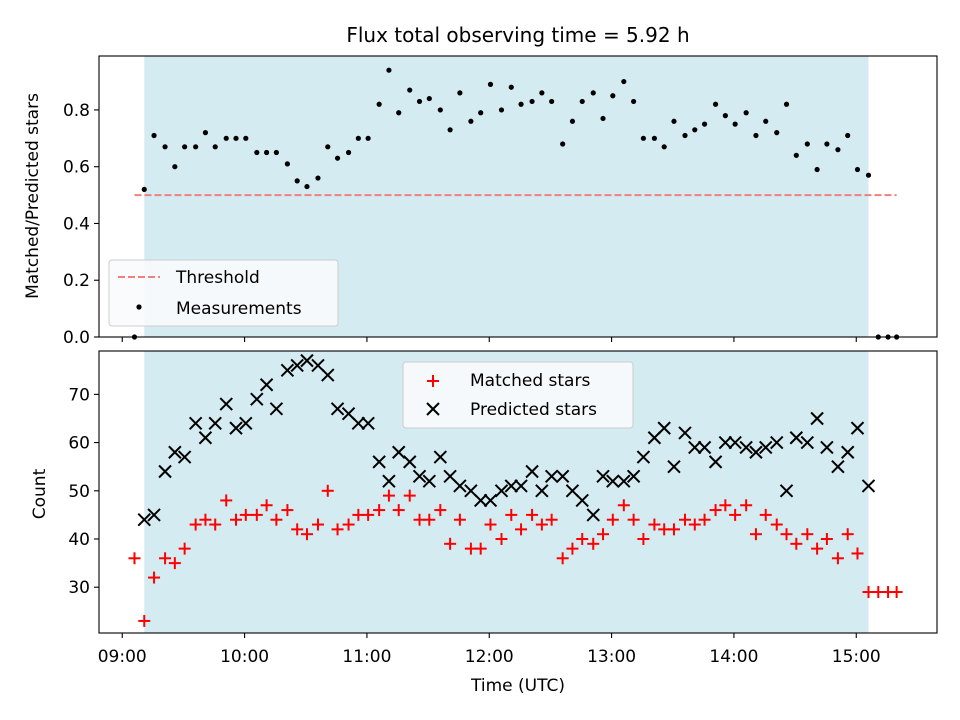 This screenshot has height=720, width=960. Describe the element at coordinates (489, 657) in the screenshot. I see `x-tick-label: 12:00` at that location.